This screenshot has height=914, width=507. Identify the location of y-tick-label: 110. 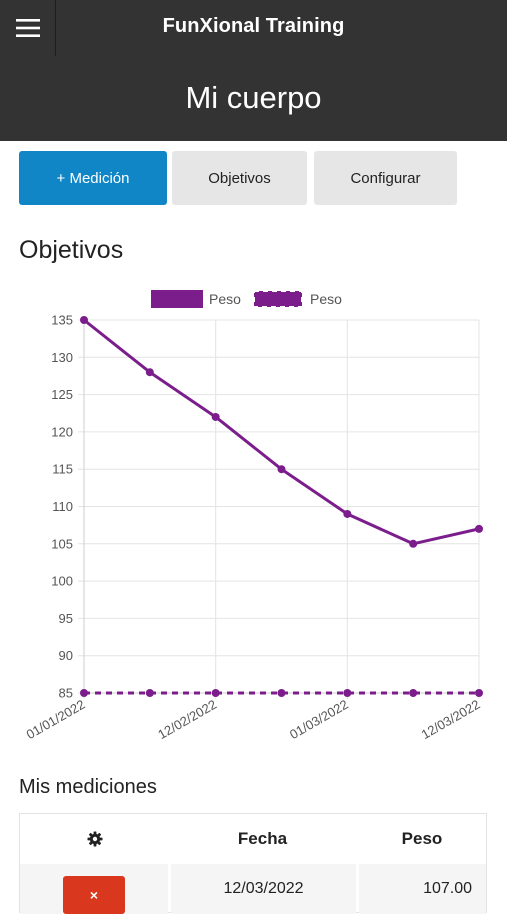
(62, 506).